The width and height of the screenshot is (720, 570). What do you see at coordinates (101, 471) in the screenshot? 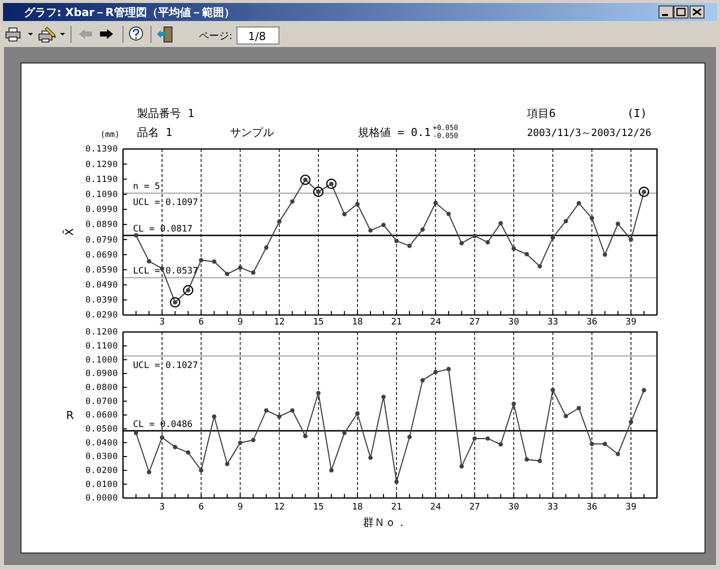
I see `y-tick-label: 0.0200` at bounding box center [101, 471].